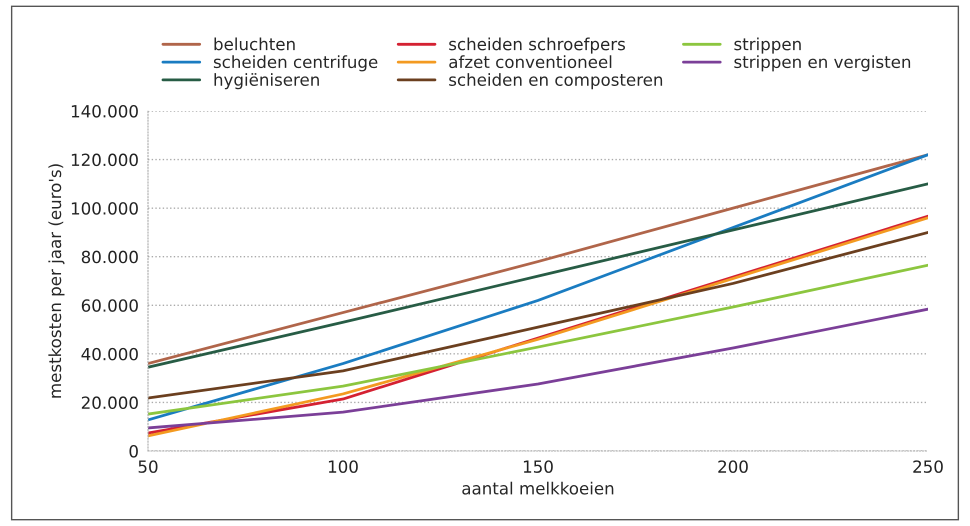 Image resolution: width=970 pixels, height=526 pixels. I want to click on y-axis-title: mestkosten per jaar (euro's), so click(56, 281).